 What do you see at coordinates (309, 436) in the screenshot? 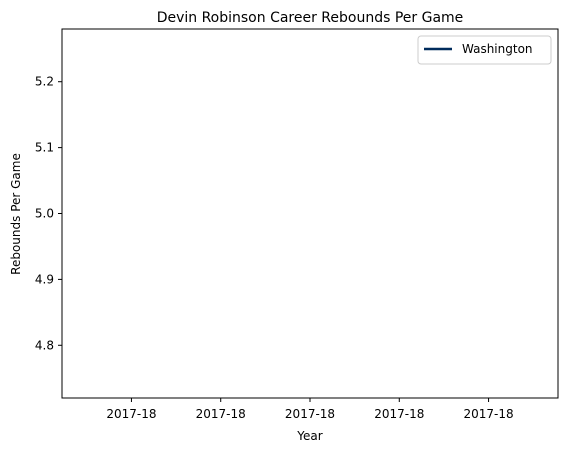
I see `x-axis-label: Year` at bounding box center [309, 436].